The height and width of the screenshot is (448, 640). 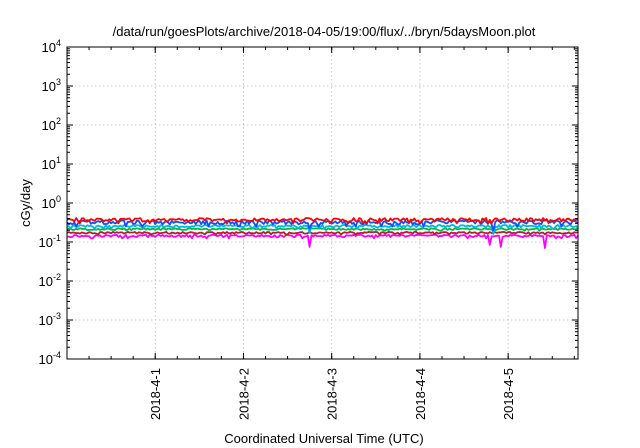 What do you see at coordinates (51, 163) in the screenshot?
I see `y-tick-label: 10¹` at bounding box center [51, 163].